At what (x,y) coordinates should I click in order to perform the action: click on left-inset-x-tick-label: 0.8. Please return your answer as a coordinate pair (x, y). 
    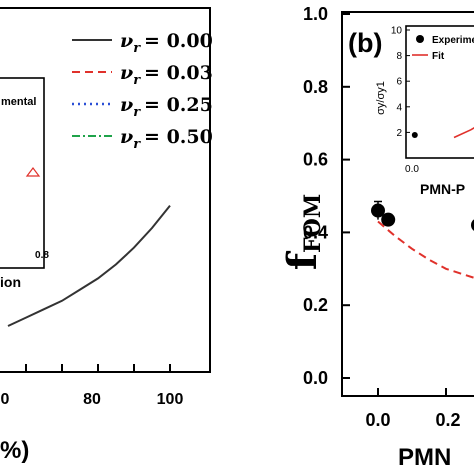
    Looking at the image, I should click on (42, 255).